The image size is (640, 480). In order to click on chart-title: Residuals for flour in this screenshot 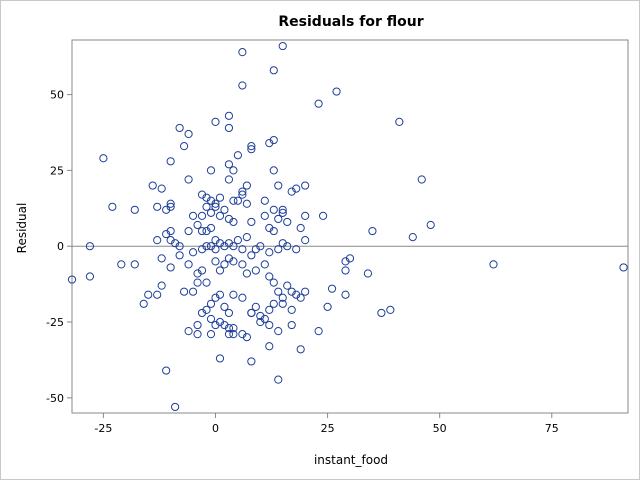, I will do `click(350, 22)`.